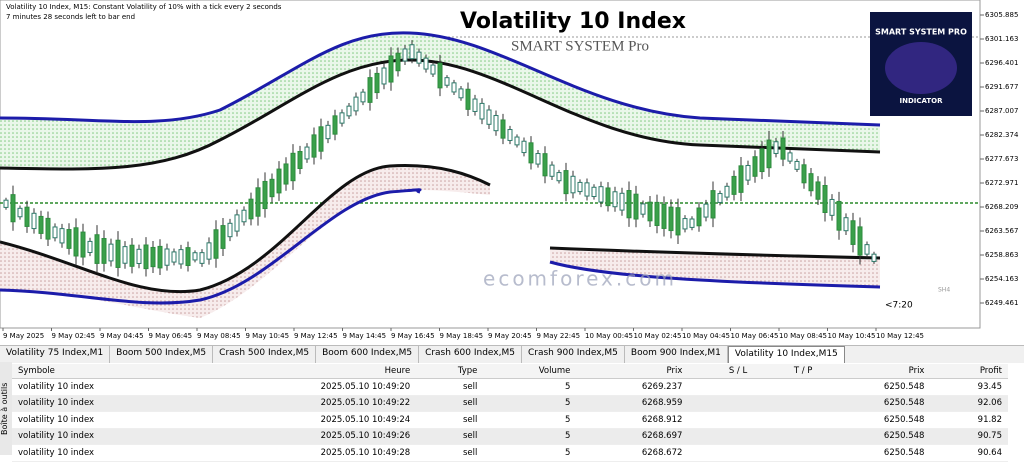 Image resolution: width=1024 pixels, height=462 pixels. I want to click on table-cell: 93.45, so click(969, 387).